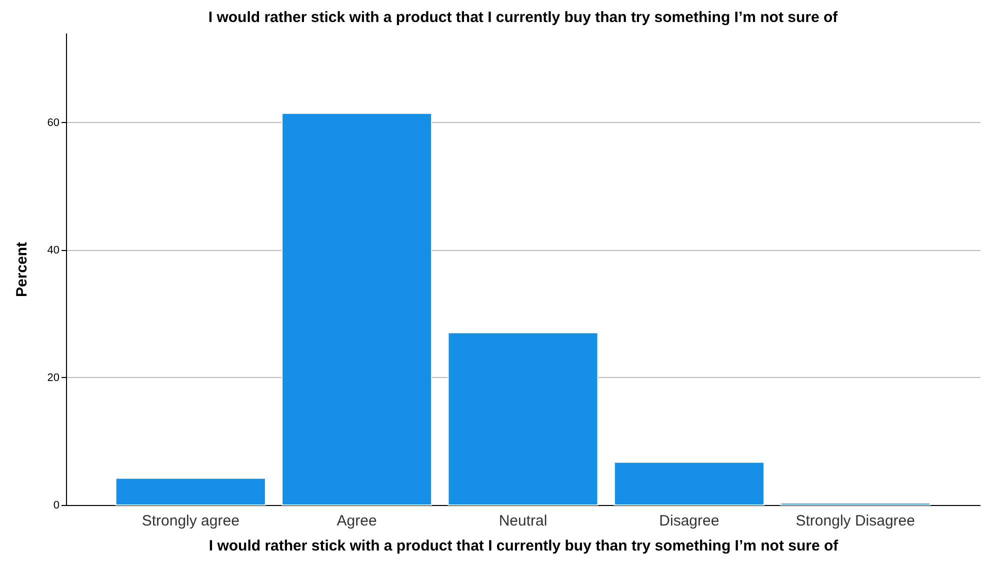 This screenshot has height=575, width=982. What do you see at coordinates (855, 521) in the screenshot?
I see `x-tick-label: Strongly Disagree` at bounding box center [855, 521].